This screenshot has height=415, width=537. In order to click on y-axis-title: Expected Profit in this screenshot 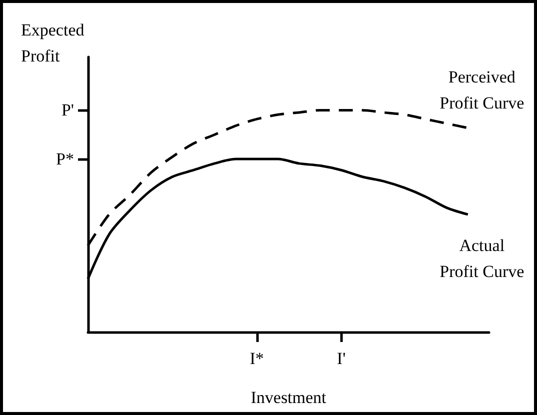, I will do `click(54, 43)`.